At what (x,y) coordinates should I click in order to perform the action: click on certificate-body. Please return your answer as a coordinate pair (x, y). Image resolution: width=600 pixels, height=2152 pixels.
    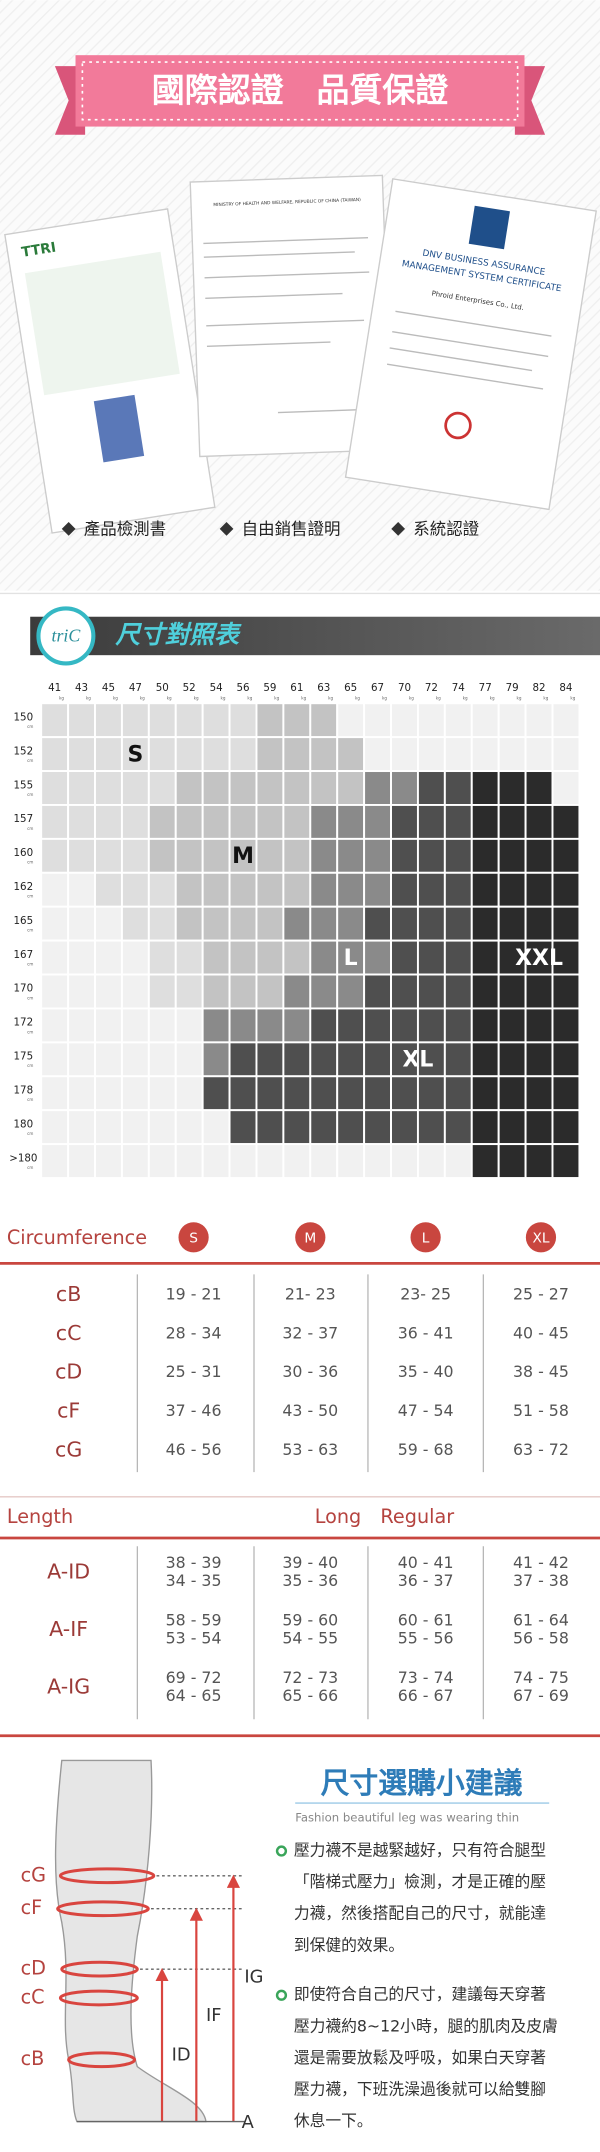
    Looking at the image, I should click on (102, 323).